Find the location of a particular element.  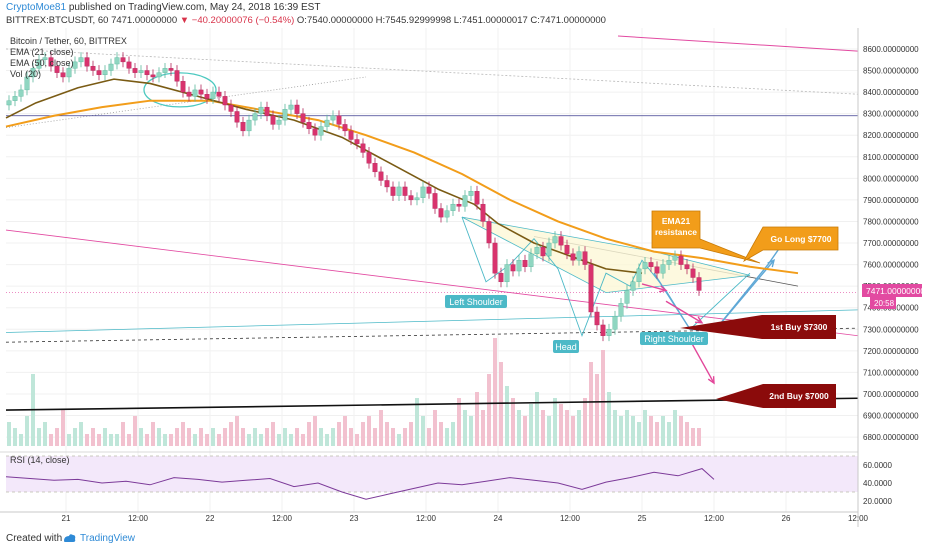

price-tick-label: 7100.00000000 is located at coordinates (891, 372).